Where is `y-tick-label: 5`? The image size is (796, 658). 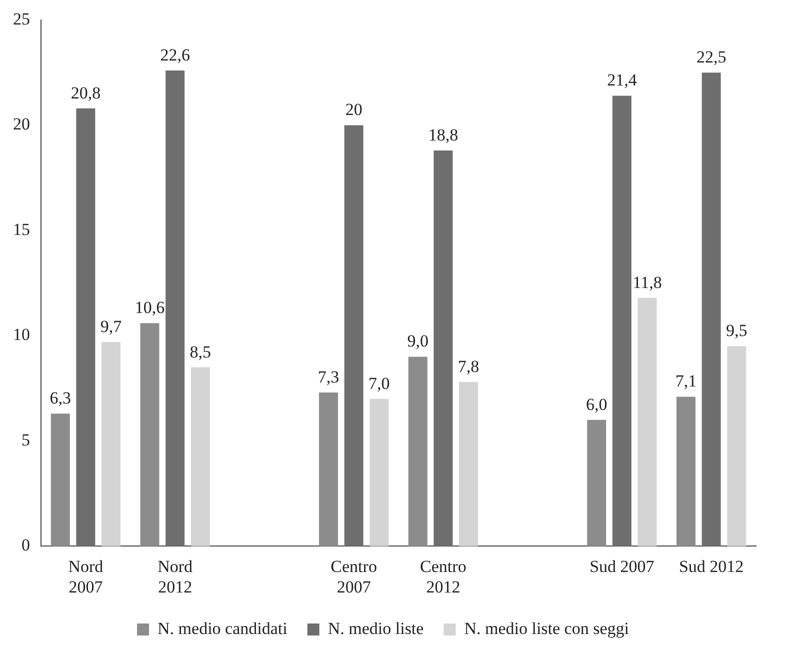 y-tick-label: 5 is located at coordinates (26, 440).